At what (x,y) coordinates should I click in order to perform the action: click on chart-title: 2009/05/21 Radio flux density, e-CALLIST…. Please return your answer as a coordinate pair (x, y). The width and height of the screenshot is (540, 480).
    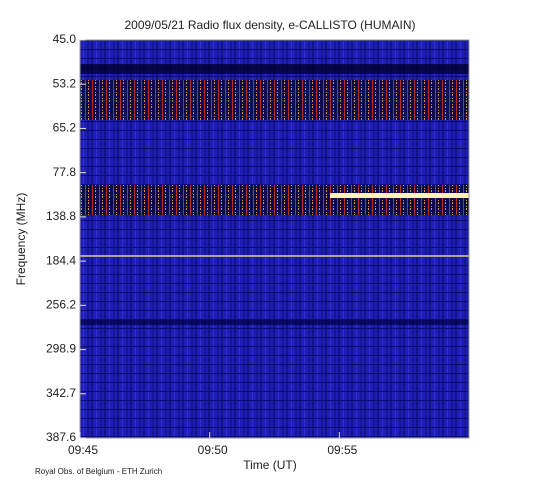
    Looking at the image, I should click on (269, 25).